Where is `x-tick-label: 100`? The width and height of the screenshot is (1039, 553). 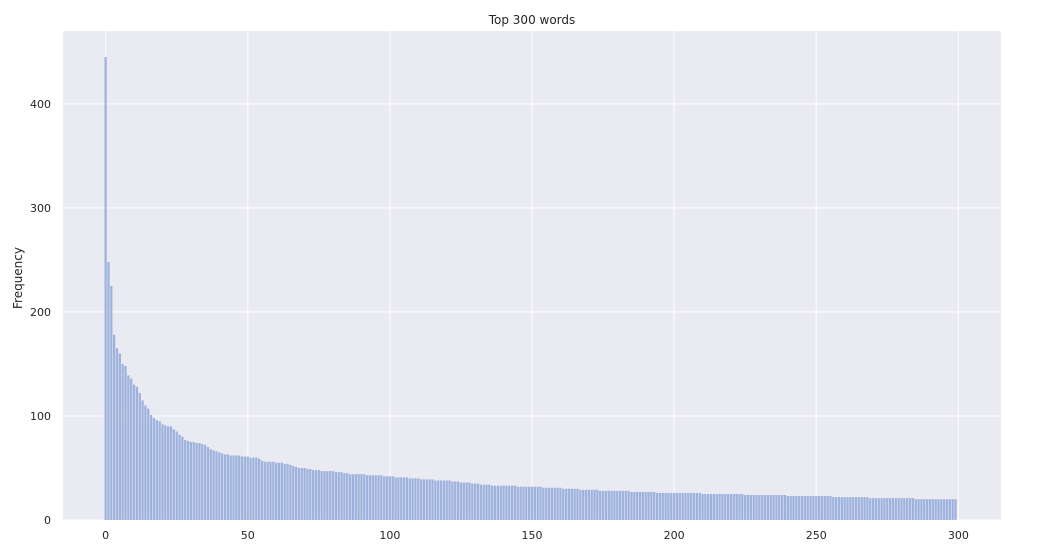
x-tick-label: 100 is located at coordinates (389, 535).